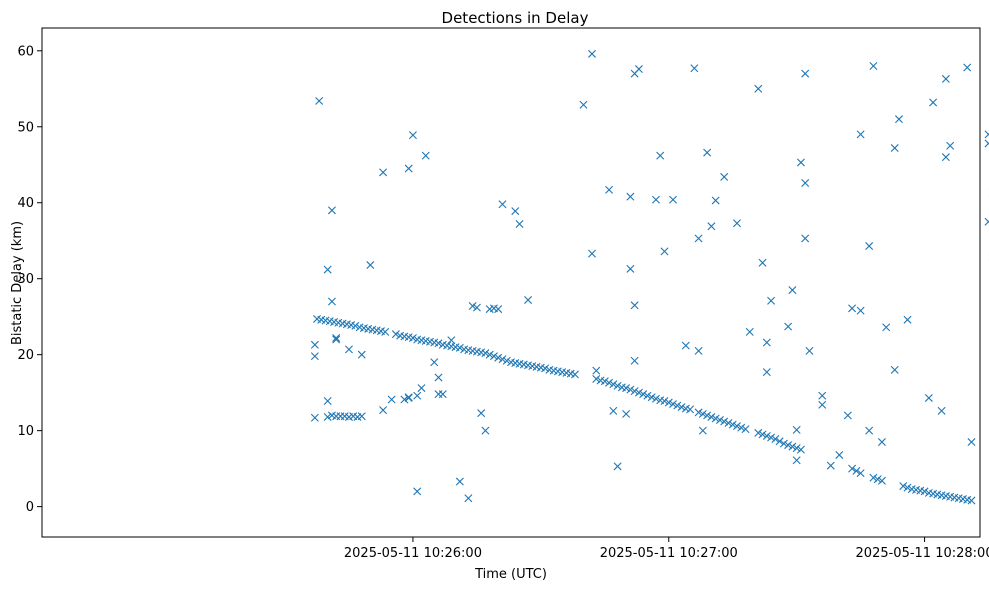 The image size is (989, 590). What do you see at coordinates (30, 507) in the screenshot?
I see `y-tick-label: 0` at bounding box center [30, 507].